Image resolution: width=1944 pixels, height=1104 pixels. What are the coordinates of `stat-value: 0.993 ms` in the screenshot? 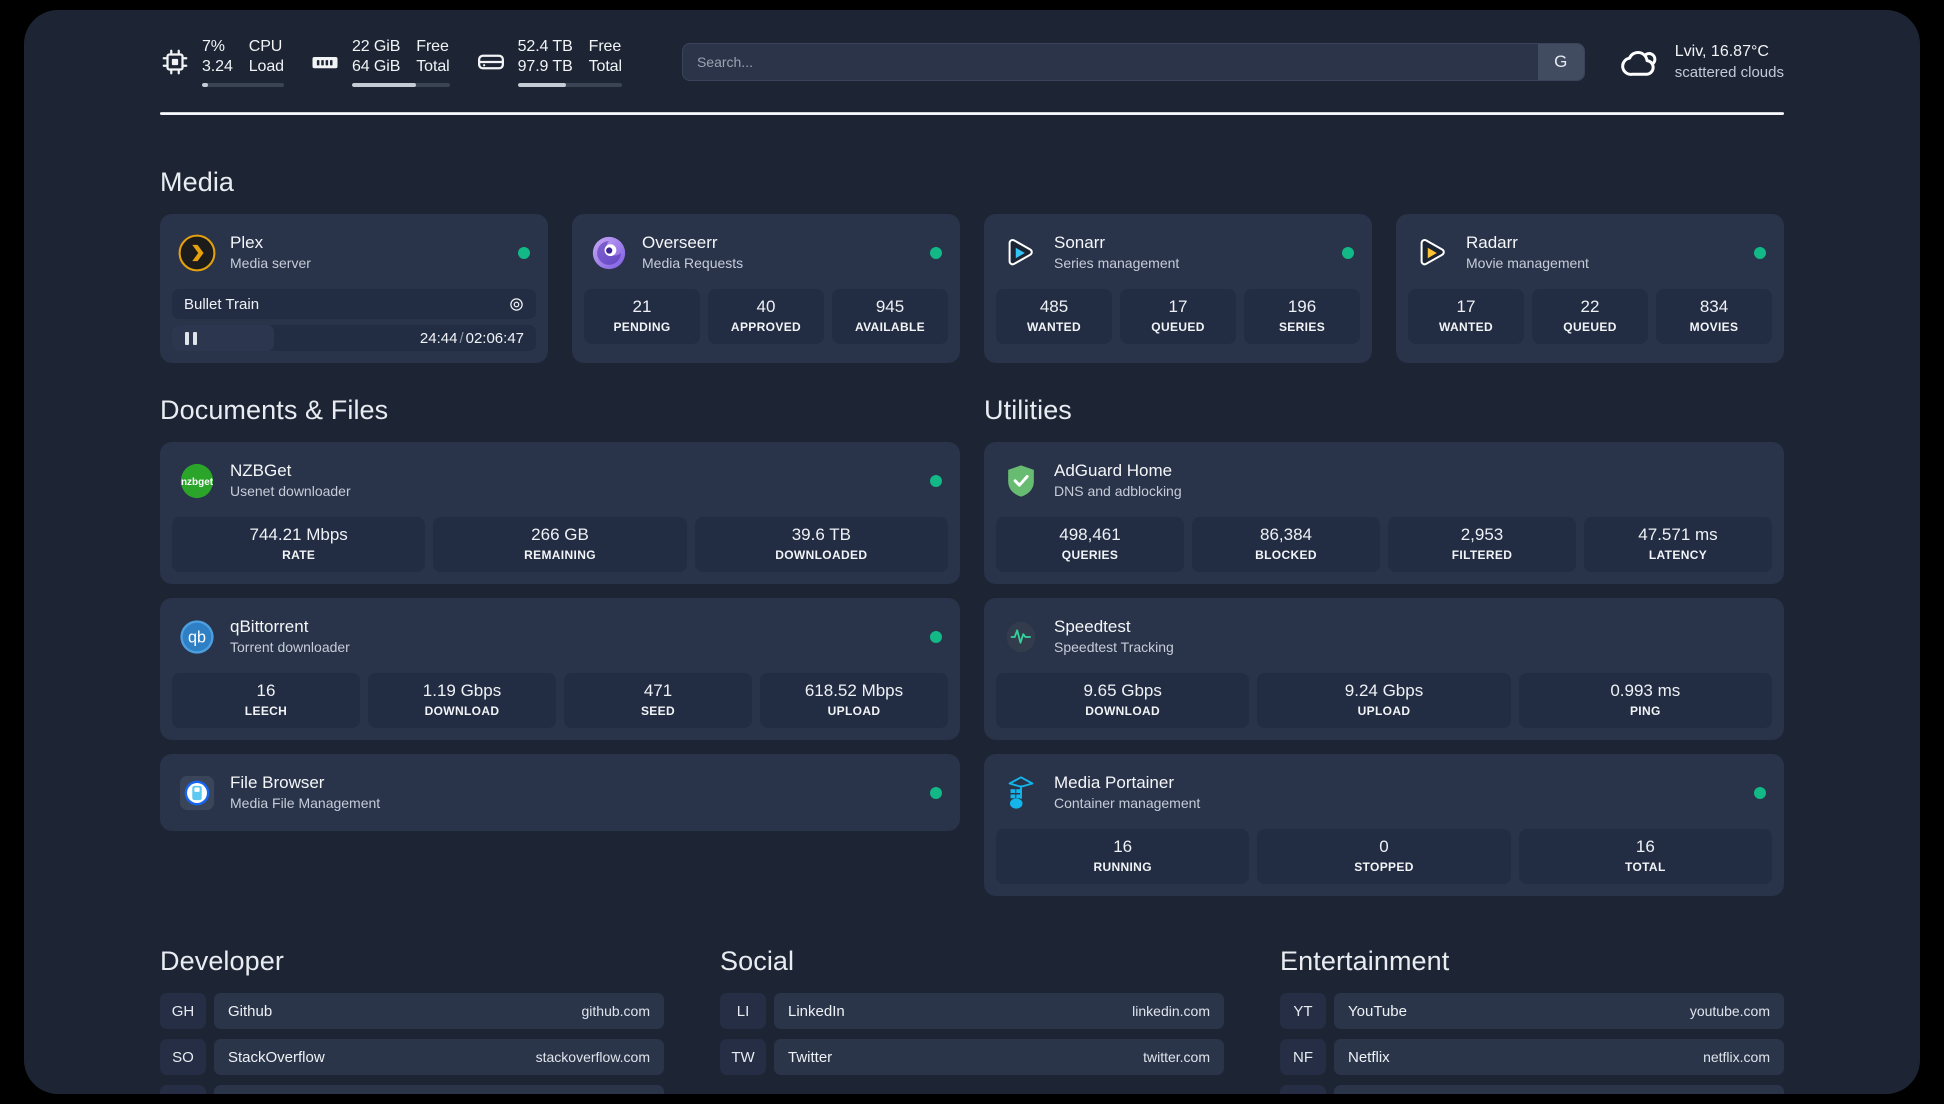 It's located at (1645, 690).